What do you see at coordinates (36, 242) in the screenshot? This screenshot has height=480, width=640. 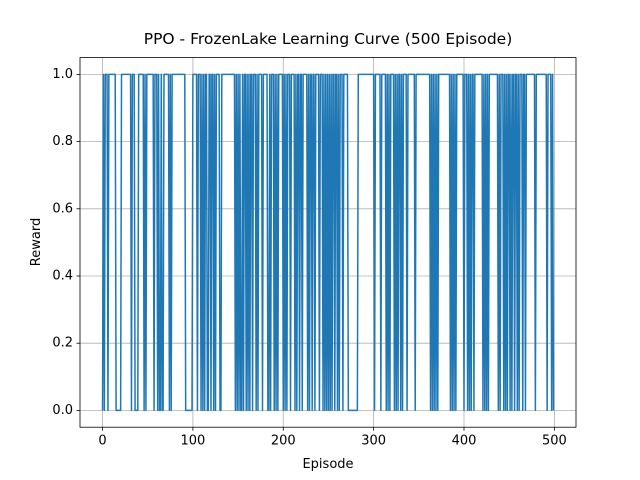 I see `y-axis-label: Reward` at bounding box center [36, 242].